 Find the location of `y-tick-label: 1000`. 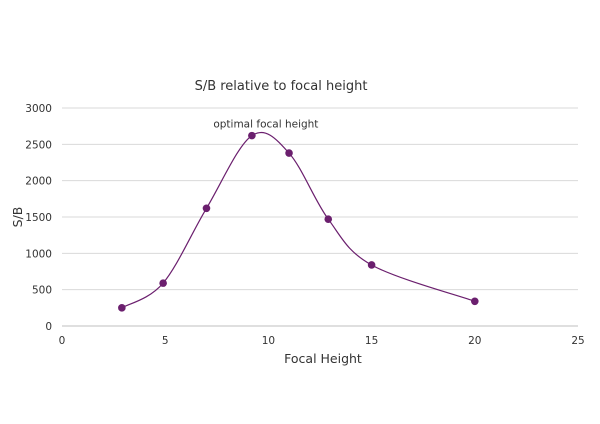

y-tick-label: 1000 is located at coordinates (38, 254).